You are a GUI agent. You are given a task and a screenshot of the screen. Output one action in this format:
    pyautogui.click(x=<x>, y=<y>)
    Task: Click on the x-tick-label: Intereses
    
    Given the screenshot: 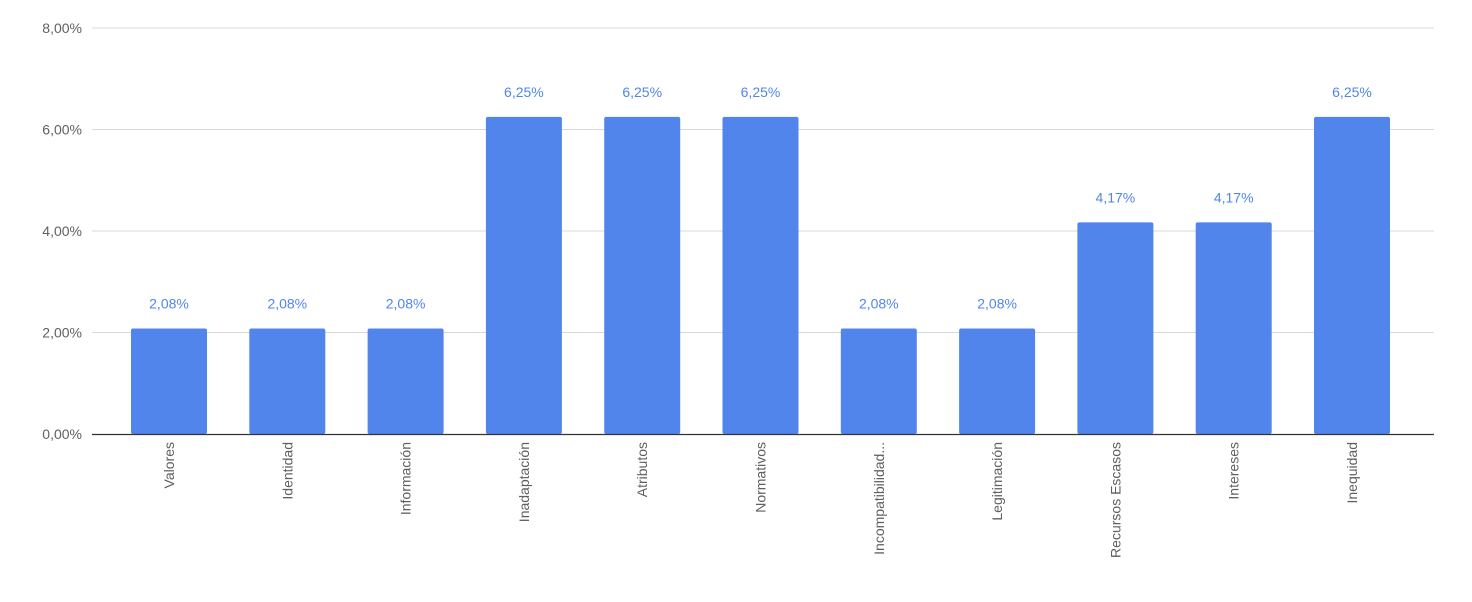 What is the action you would take?
    pyautogui.click(x=1234, y=471)
    